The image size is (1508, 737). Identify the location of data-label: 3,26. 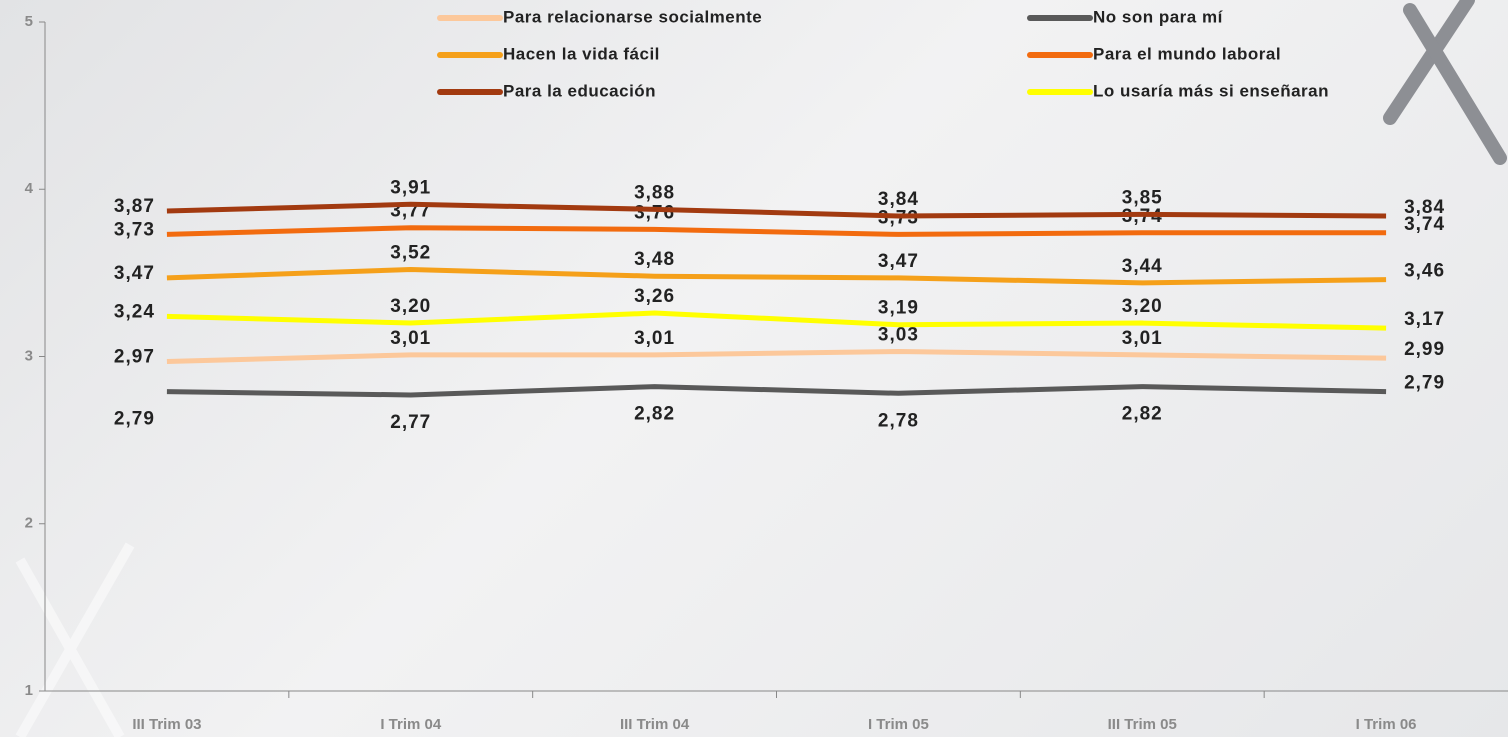
(654, 296).